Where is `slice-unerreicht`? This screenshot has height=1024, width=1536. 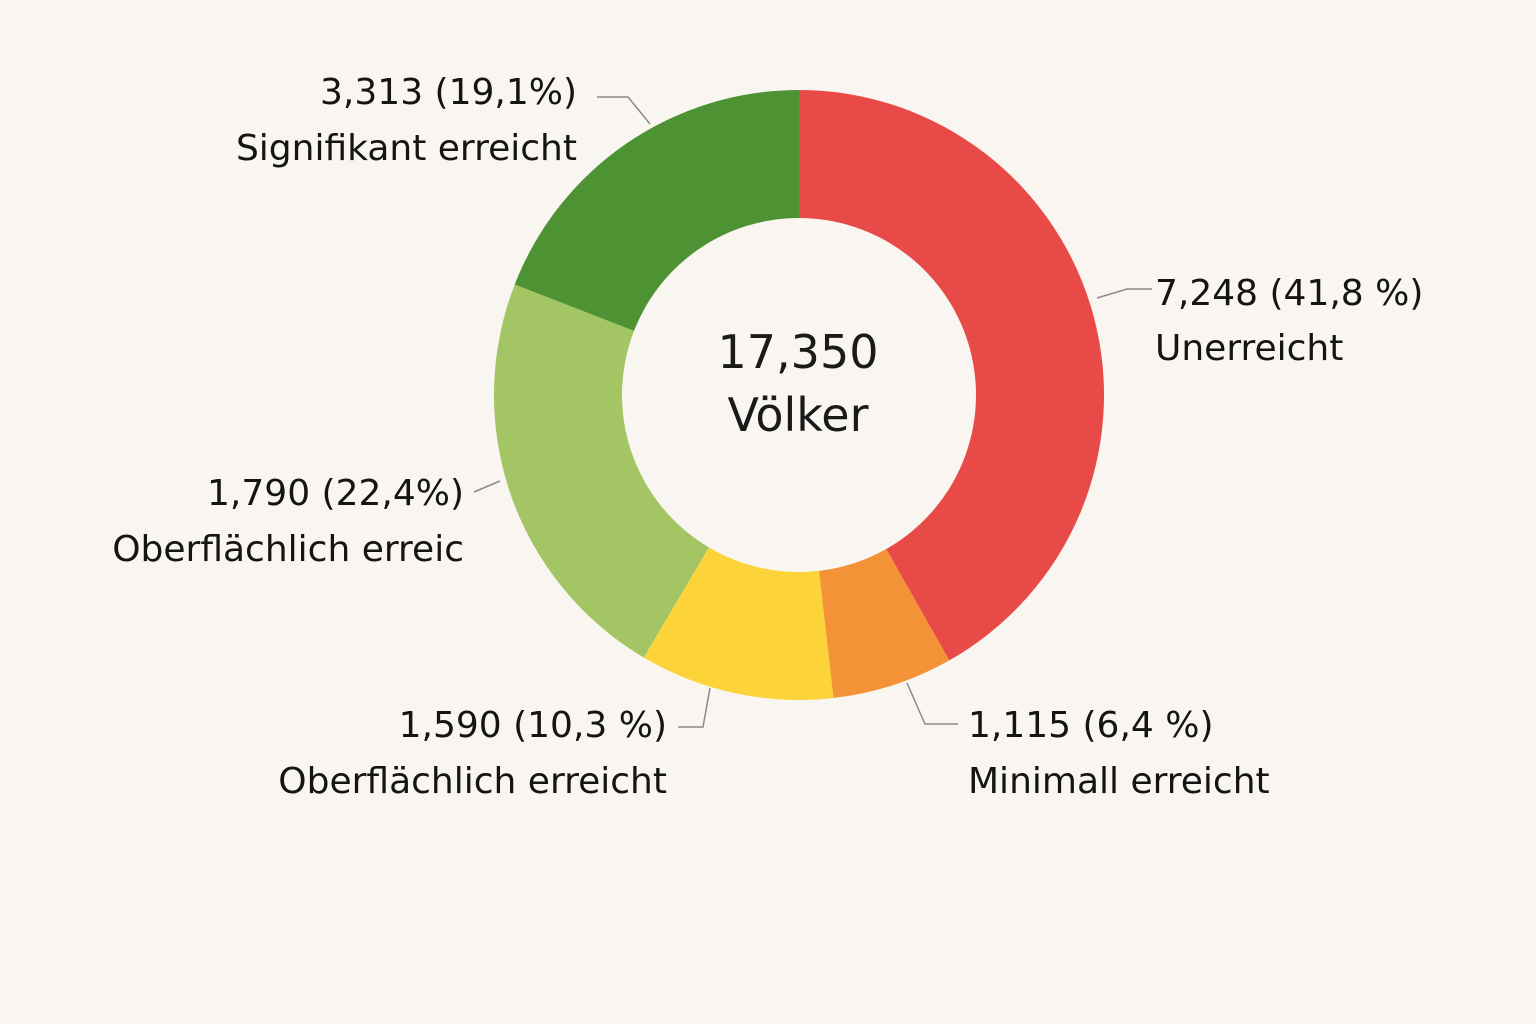 slice-unerreicht is located at coordinates (951, 375).